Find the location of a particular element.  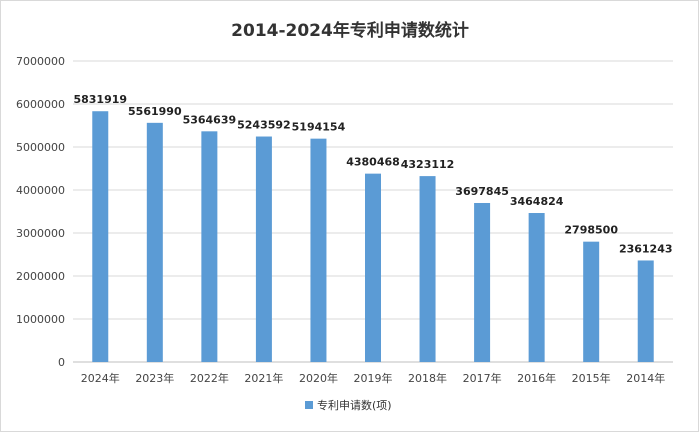

y-tick-label: 2000000 is located at coordinates (40, 276).